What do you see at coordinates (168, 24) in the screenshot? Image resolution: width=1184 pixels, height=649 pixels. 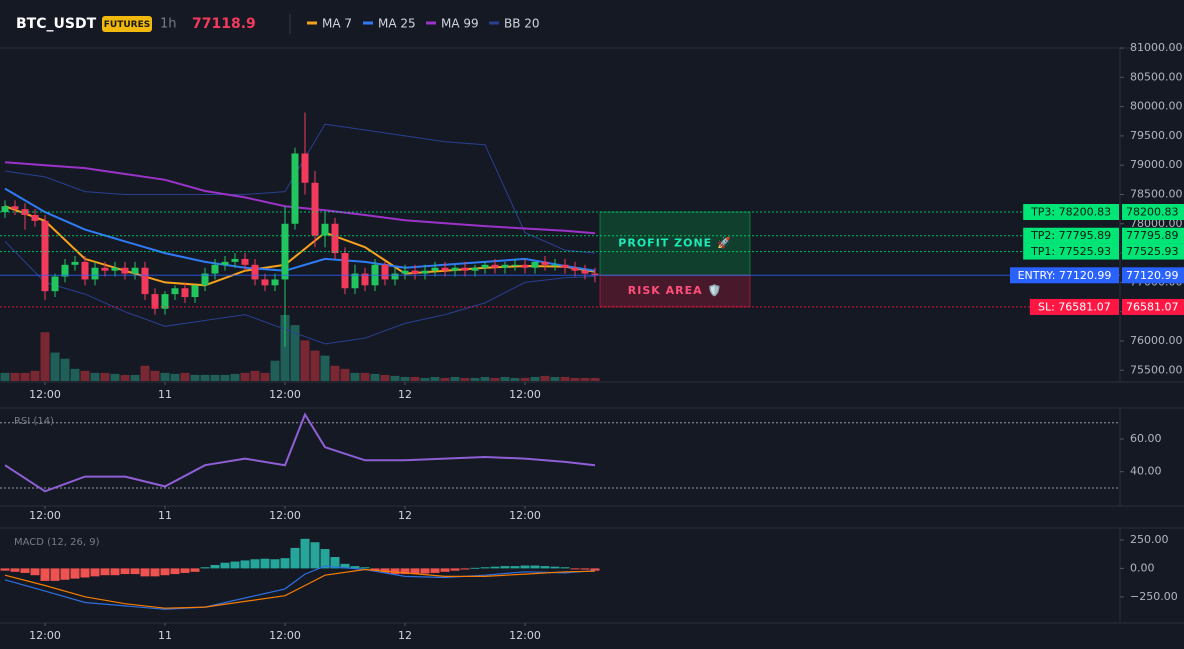 I see `interval: 1h` at bounding box center [168, 24].